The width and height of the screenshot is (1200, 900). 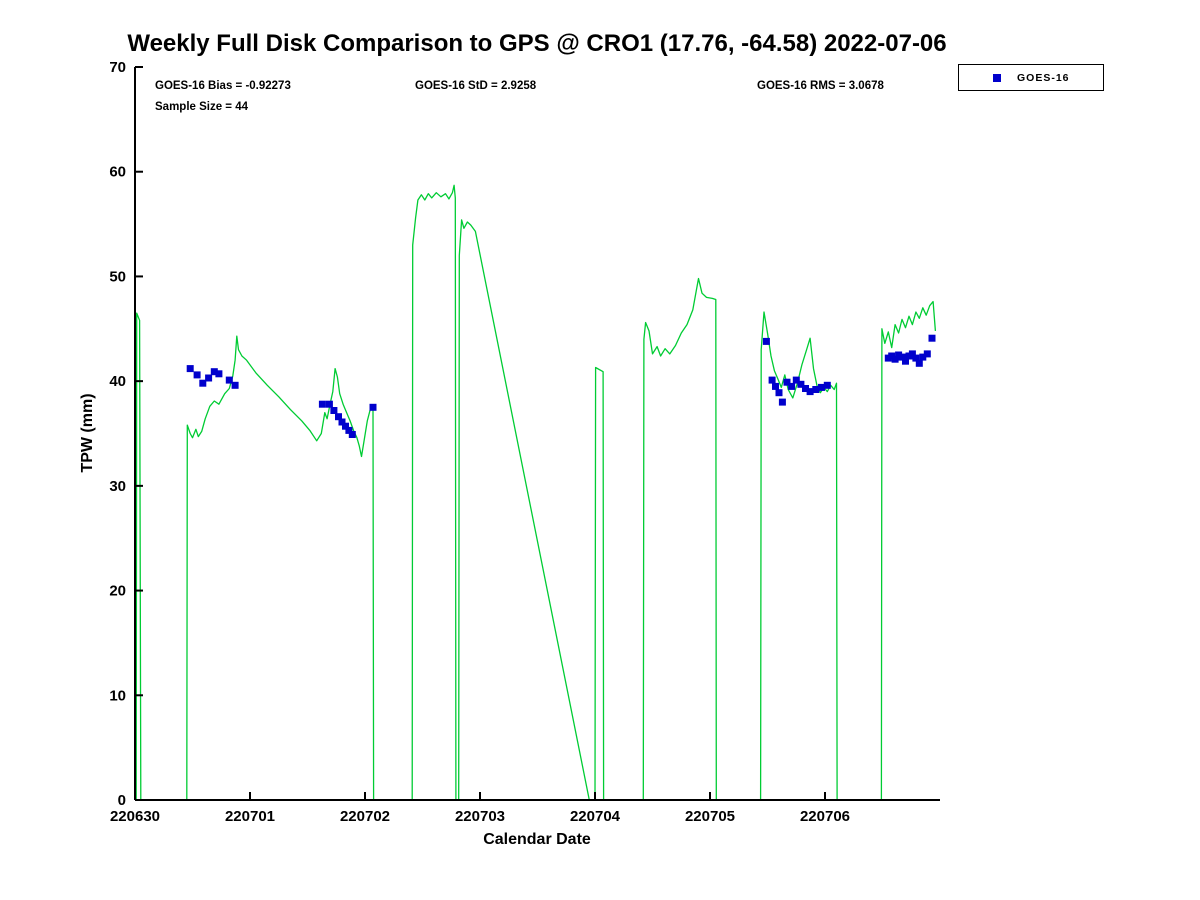 I want to click on y-tick-label: 50, so click(x=117, y=276).